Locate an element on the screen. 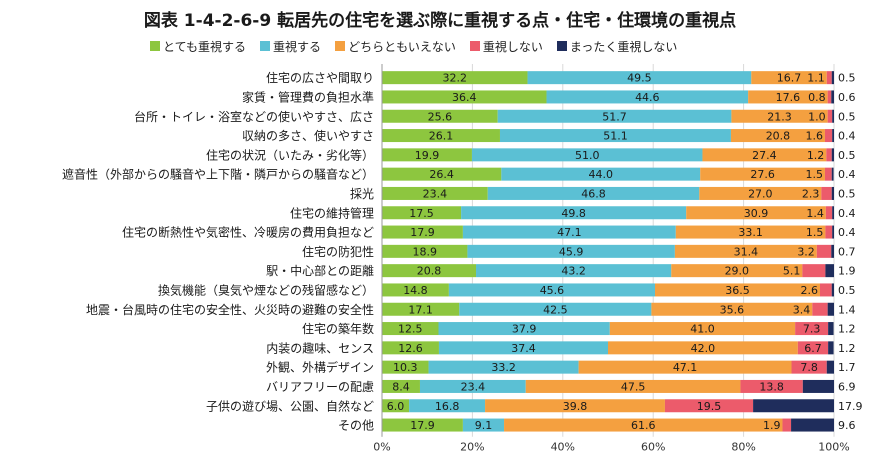 Image resolution: width=880 pixels, height=468 pixels. data-label: 6.0 is located at coordinates (396, 406).